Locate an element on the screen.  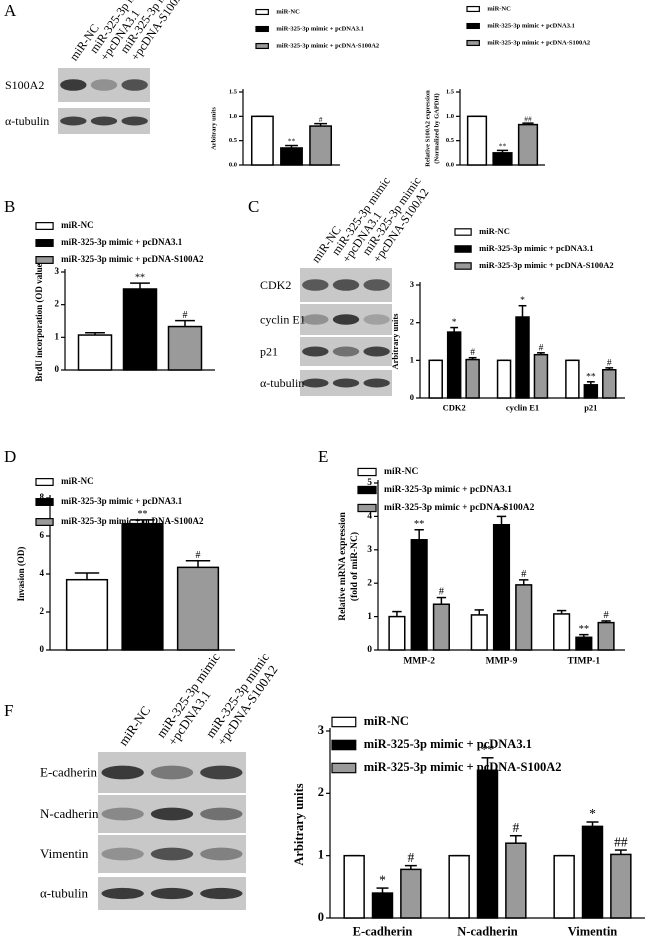
panel-label: B is located at coordinates (9, 206).